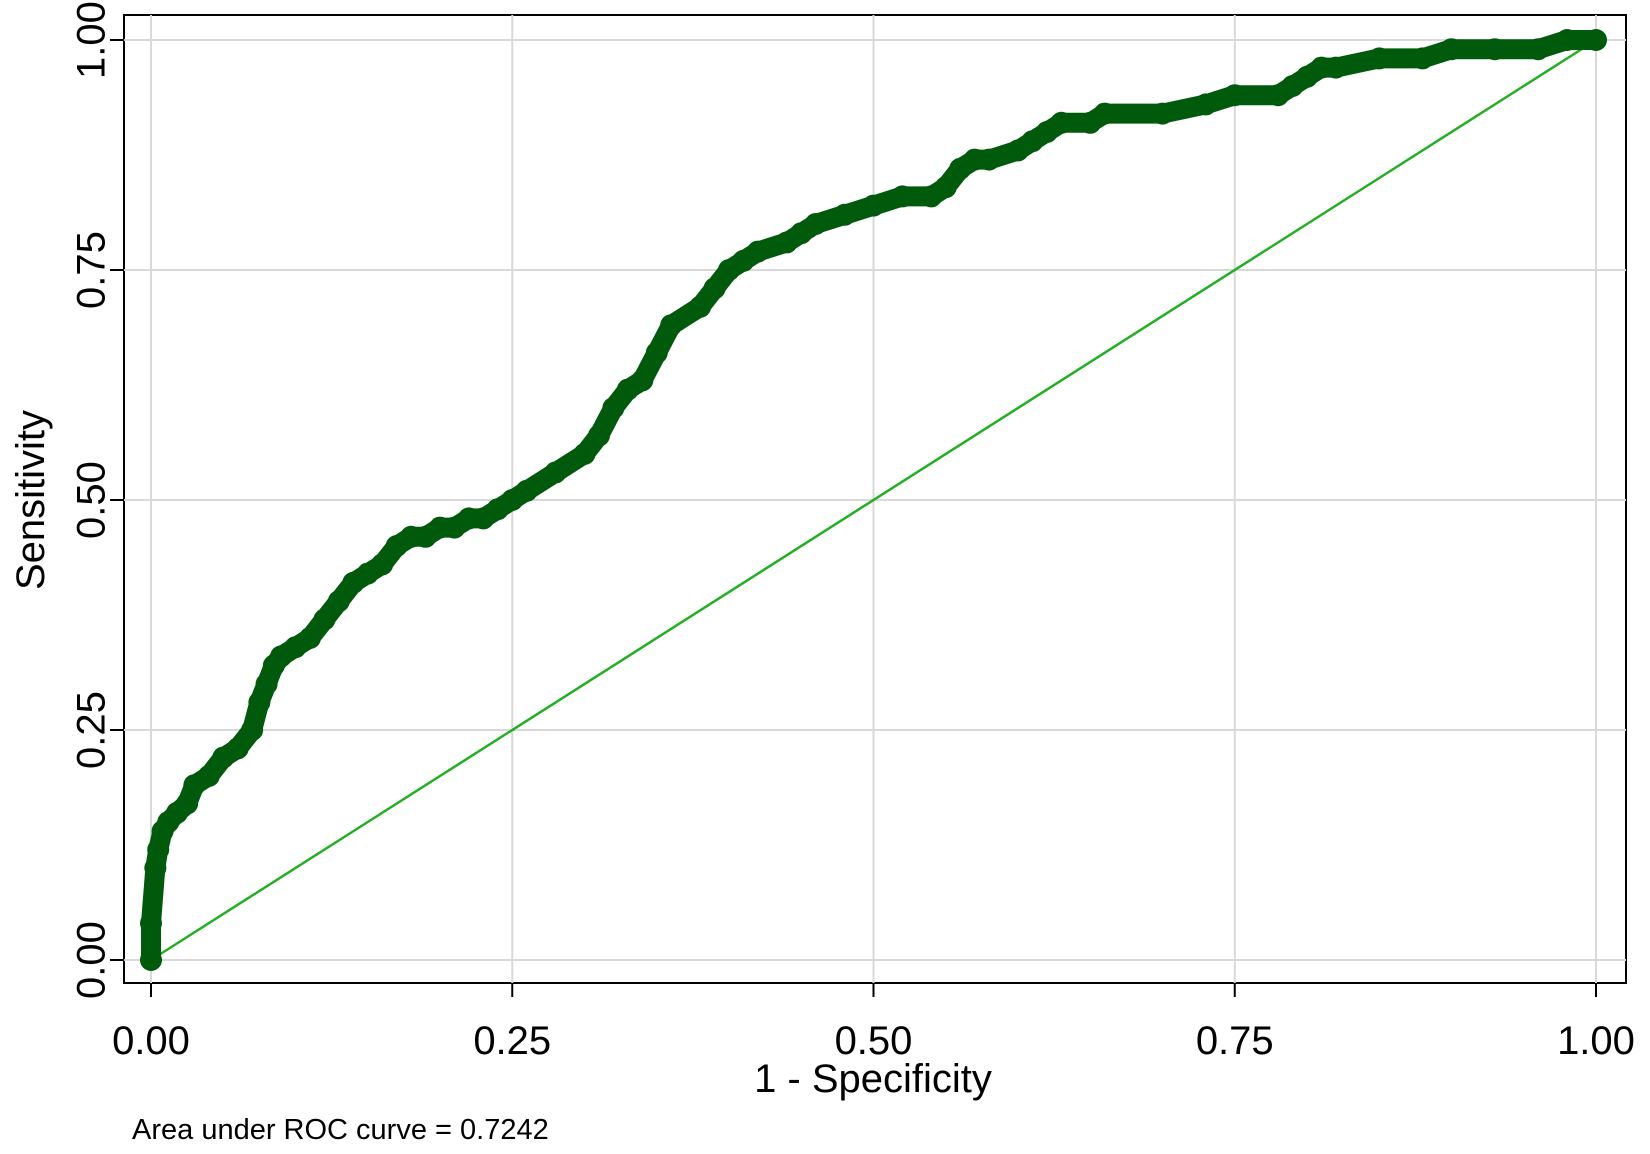  Describe the element at coordinates (92, 730) in the screenshot. I see `y-tick-label: 0.25` at that location.